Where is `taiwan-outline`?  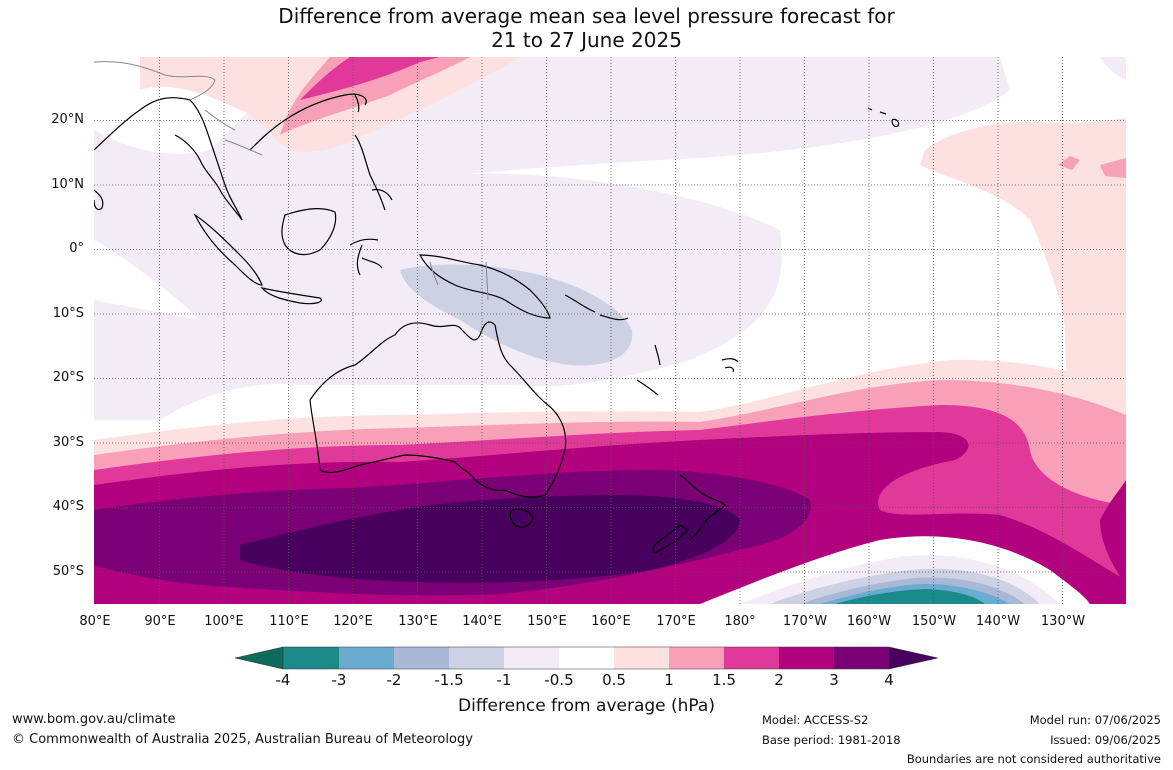
taiwan-outline is located at coordinates (357, 103).